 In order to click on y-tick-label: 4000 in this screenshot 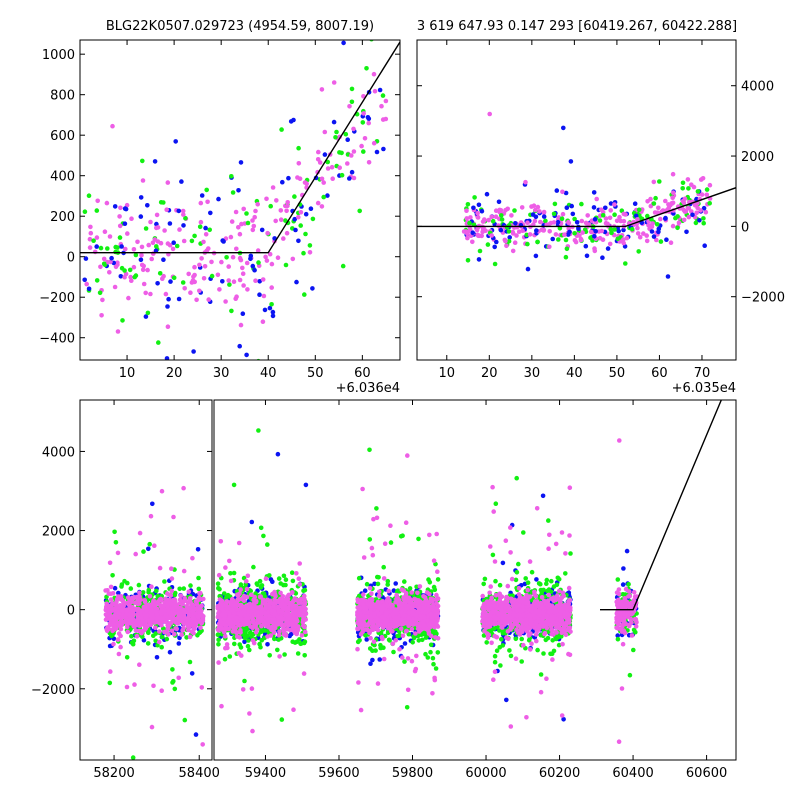, I will do `click(757, 87)`.